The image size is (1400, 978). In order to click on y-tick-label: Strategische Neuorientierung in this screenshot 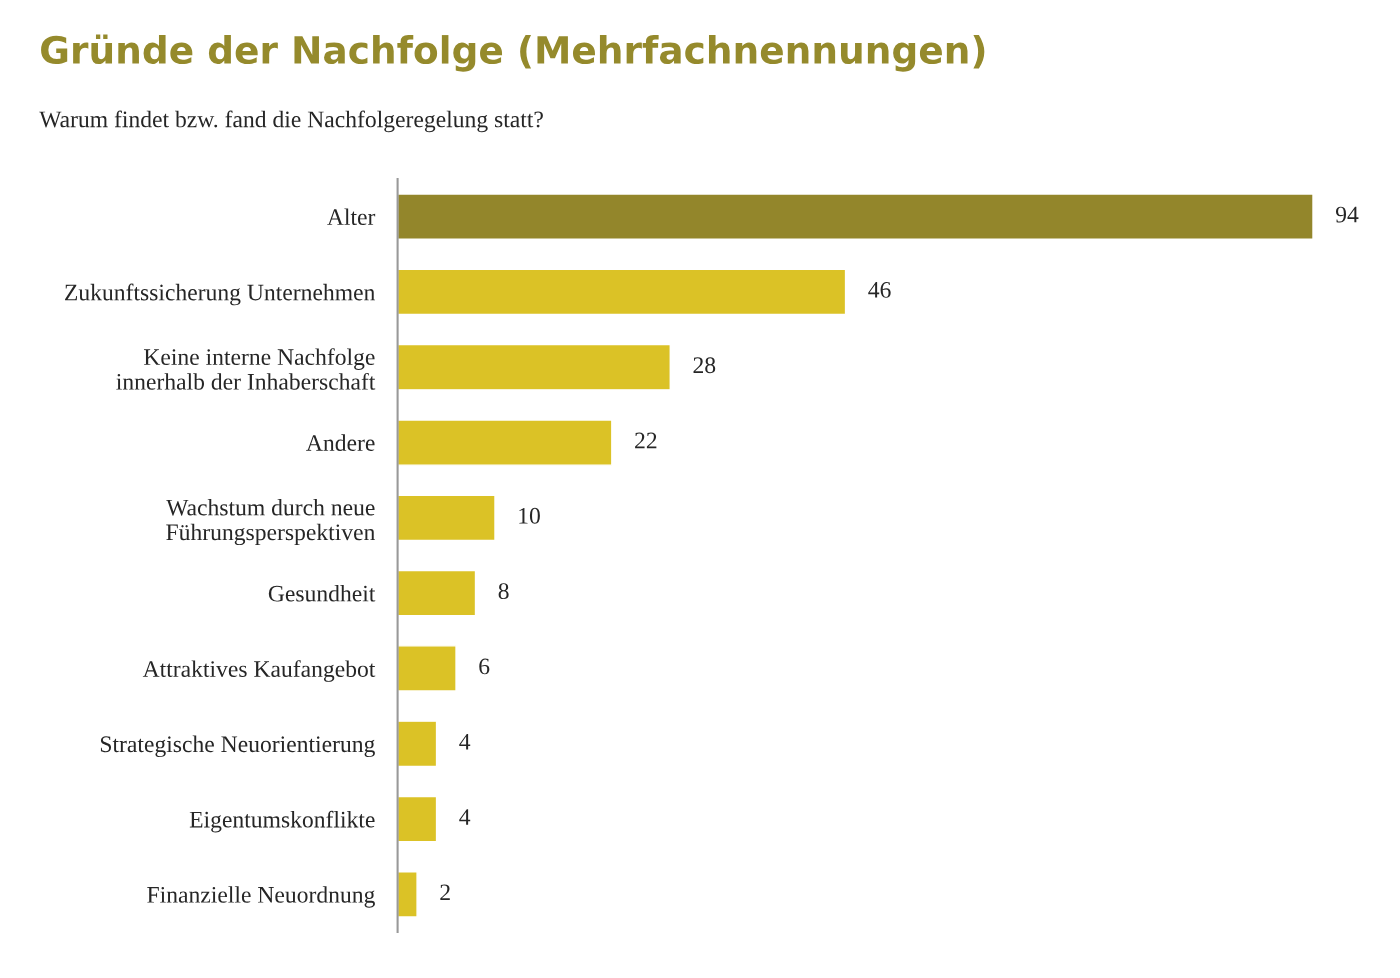, I will do `click(237, 746)`.